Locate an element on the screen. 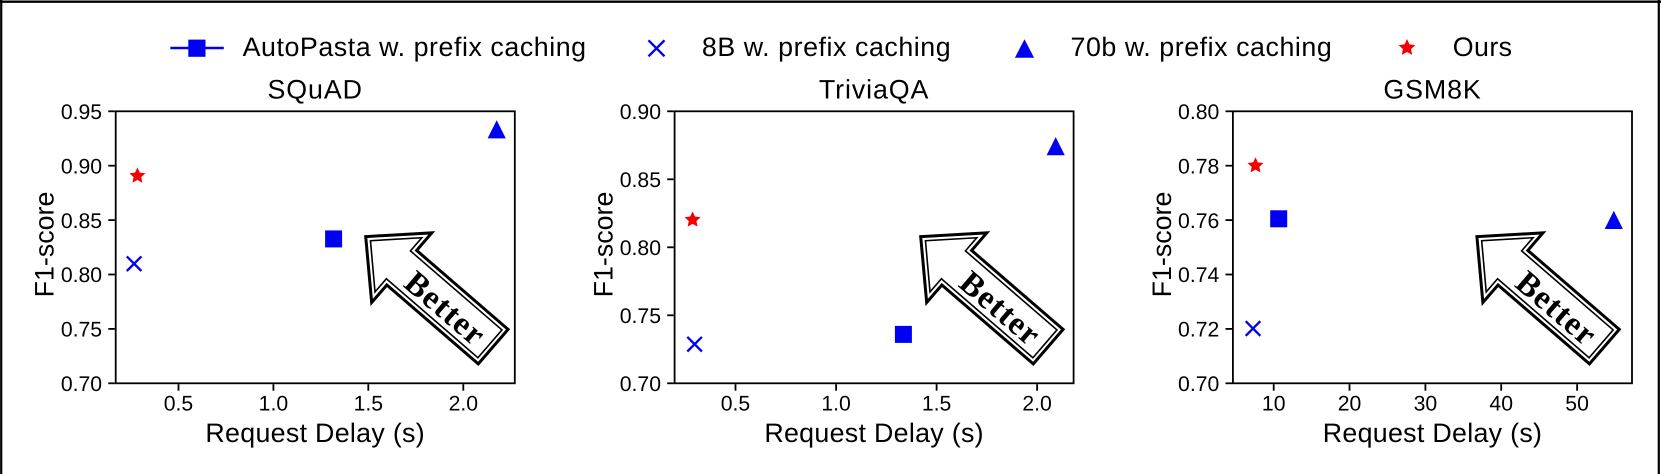  svg-text: 0.72 is located at coordinates (1198, 330).